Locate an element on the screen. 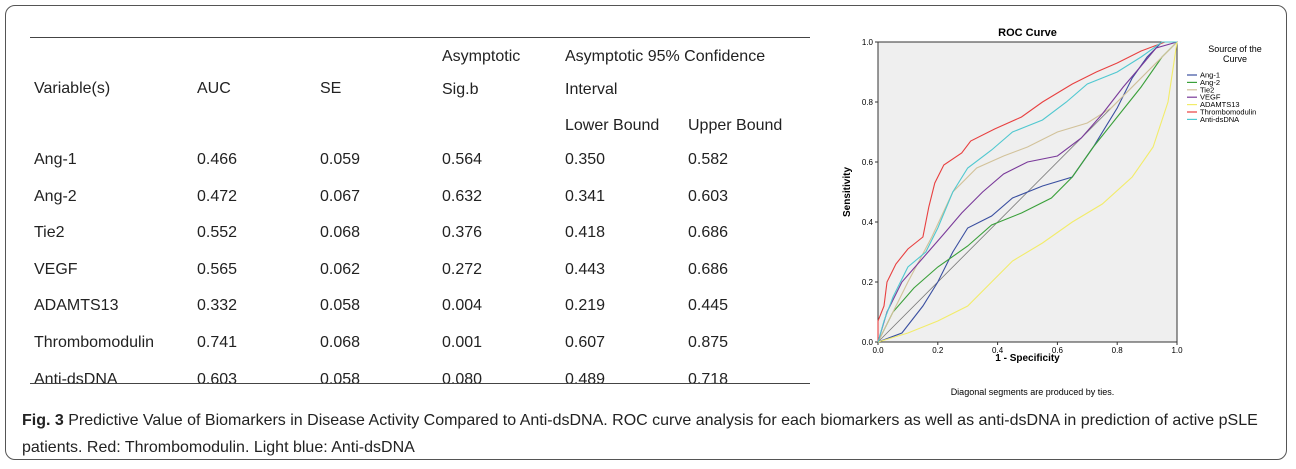 The width and height of the screenshot is (1296, 469). column-subheader: Upper Bound is located at coordinates (735, 125).